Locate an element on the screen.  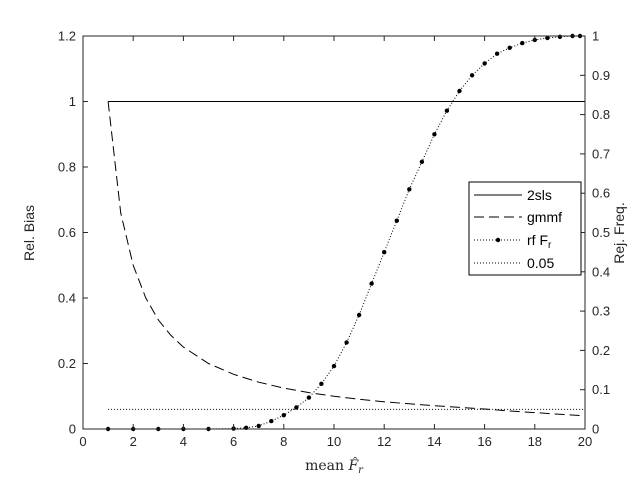
y-right-tick-label-0: 0 is located at coordinates (595, 429).